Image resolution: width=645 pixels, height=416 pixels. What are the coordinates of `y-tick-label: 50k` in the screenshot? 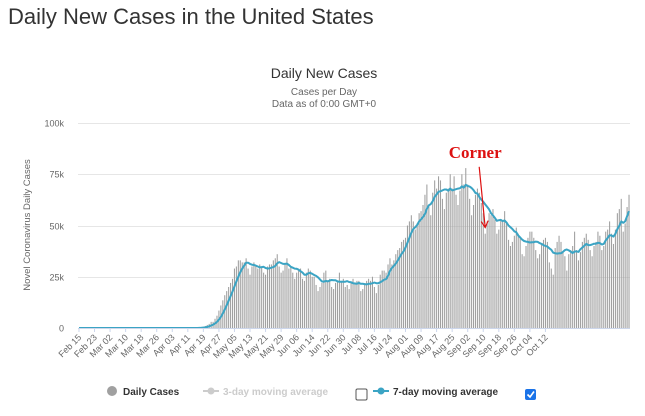 It's located at (56, 227).